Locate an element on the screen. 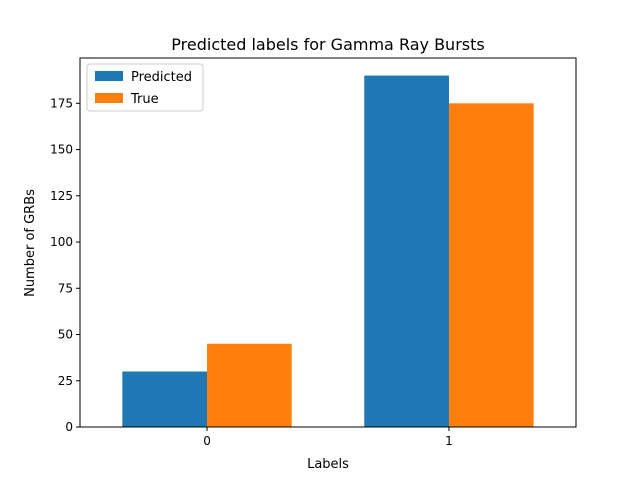 This screenshot has width=640, height=480. legend-swatch-true is located at coordinates (109, 98).